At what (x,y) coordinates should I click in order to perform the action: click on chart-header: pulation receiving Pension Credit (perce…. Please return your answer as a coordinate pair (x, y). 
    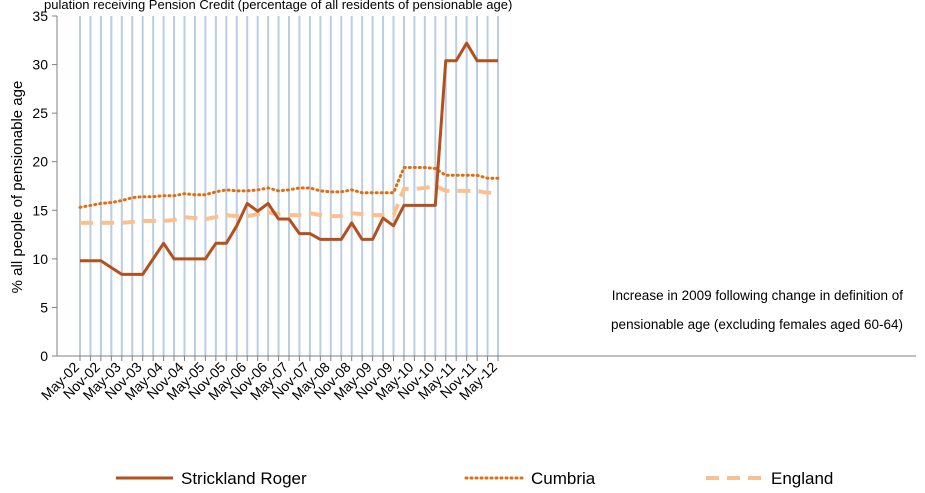
    Looking at the image, I should click on (278, 6).